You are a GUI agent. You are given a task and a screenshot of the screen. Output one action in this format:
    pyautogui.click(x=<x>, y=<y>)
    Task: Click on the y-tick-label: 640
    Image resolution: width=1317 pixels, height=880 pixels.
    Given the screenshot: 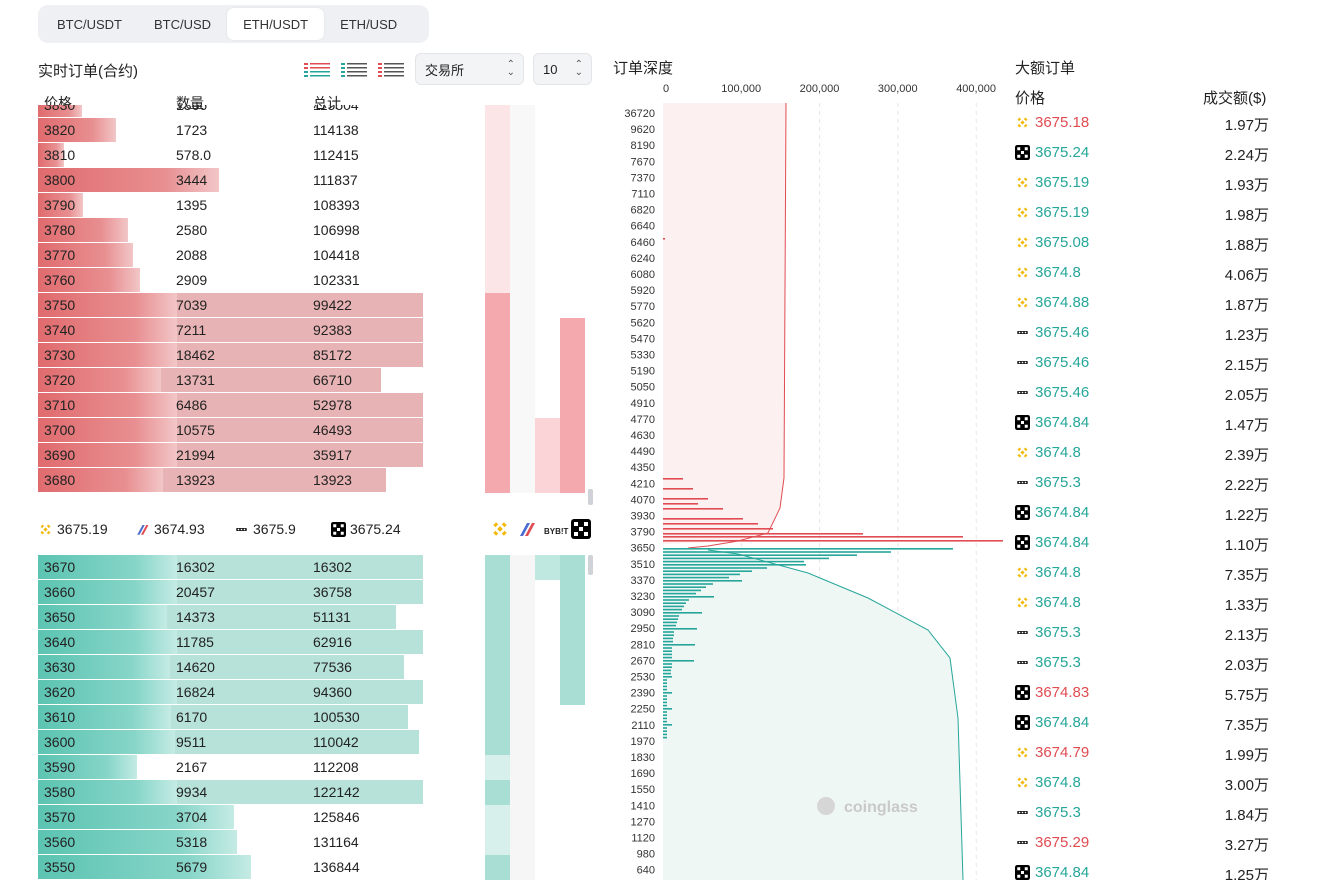 What is the action you would take?
    pyautogui.click(x=646, y=871)
    